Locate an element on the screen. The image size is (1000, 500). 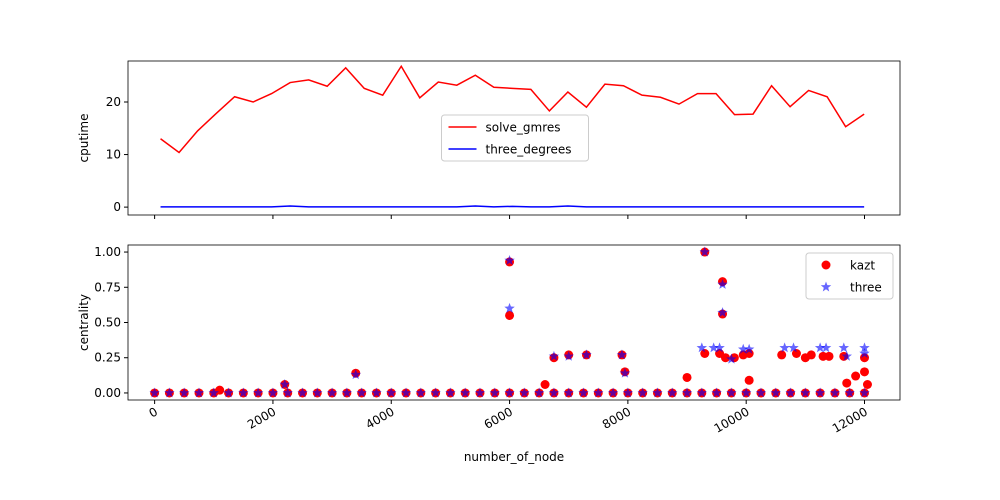
legend-frame is located at coordinates (515, 138).